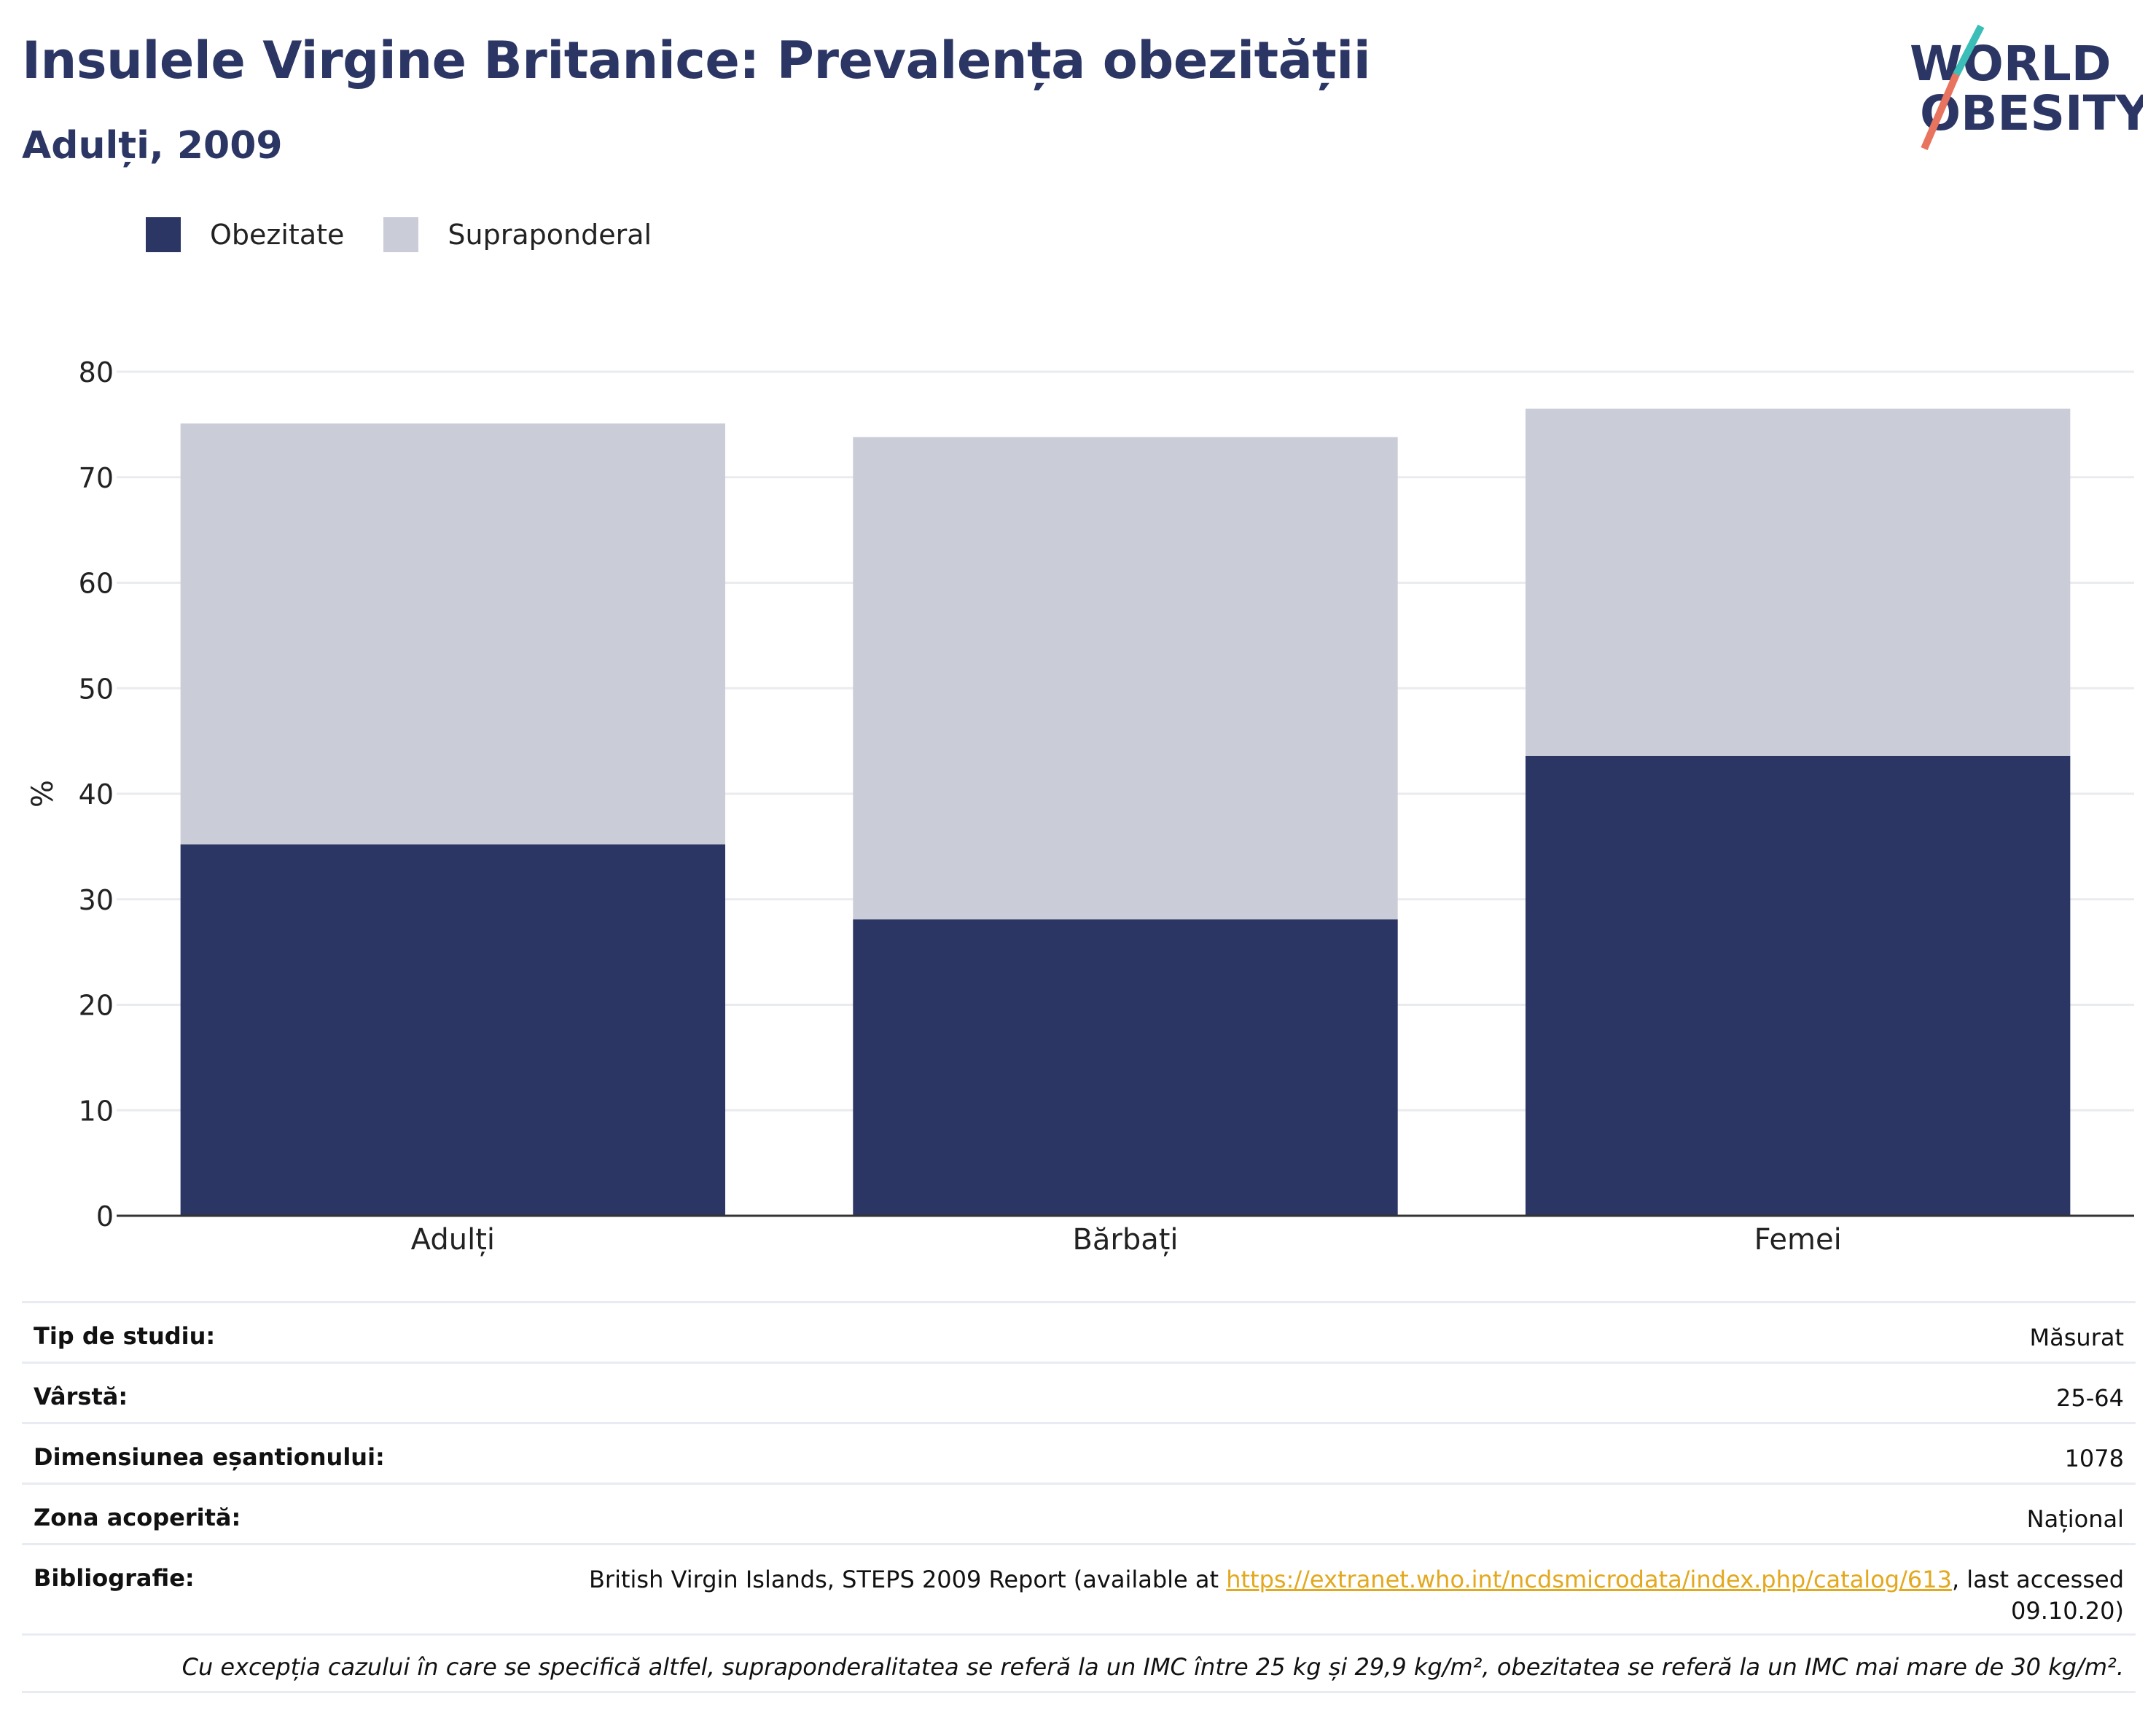 The image size is (2156, 1734). What do you see at coordinates (550, 235) in the screenshot?
I see `legend-label-overweight: Supraponderal` at bounding box center [550, 235].